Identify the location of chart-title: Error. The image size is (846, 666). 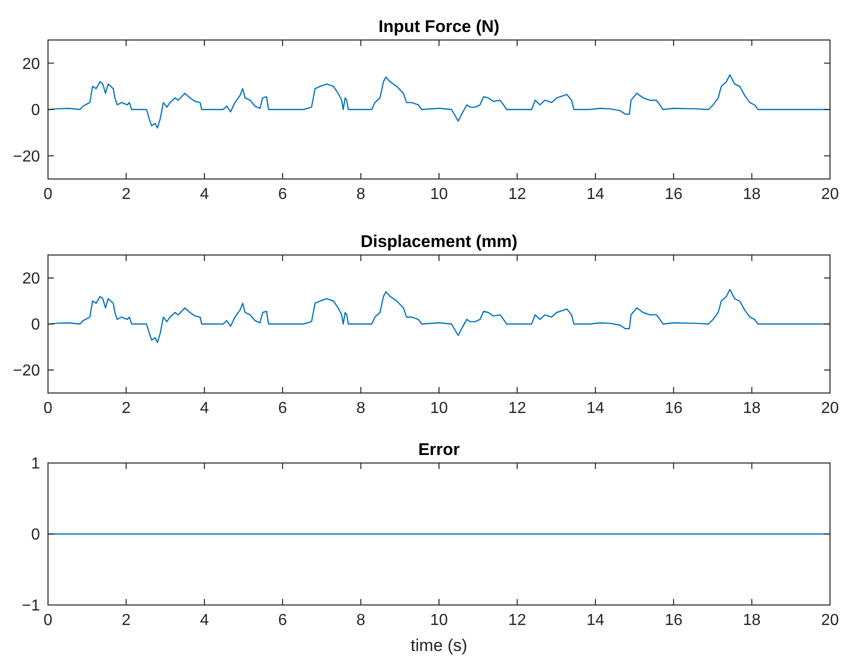
(439, 449).